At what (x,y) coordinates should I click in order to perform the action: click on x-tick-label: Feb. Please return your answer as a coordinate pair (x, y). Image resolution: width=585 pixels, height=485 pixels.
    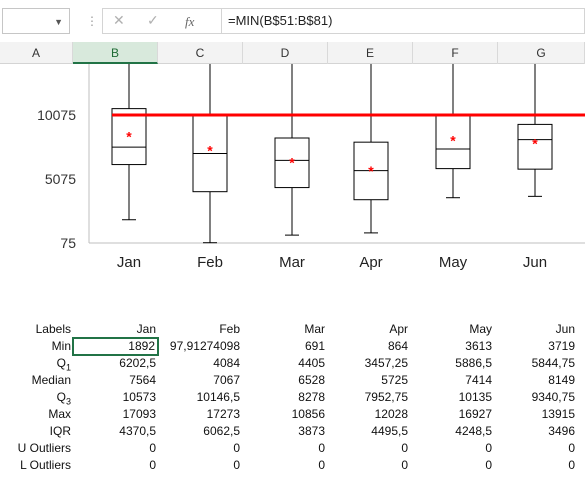
    Looking at the image, I should click on (210, 262).